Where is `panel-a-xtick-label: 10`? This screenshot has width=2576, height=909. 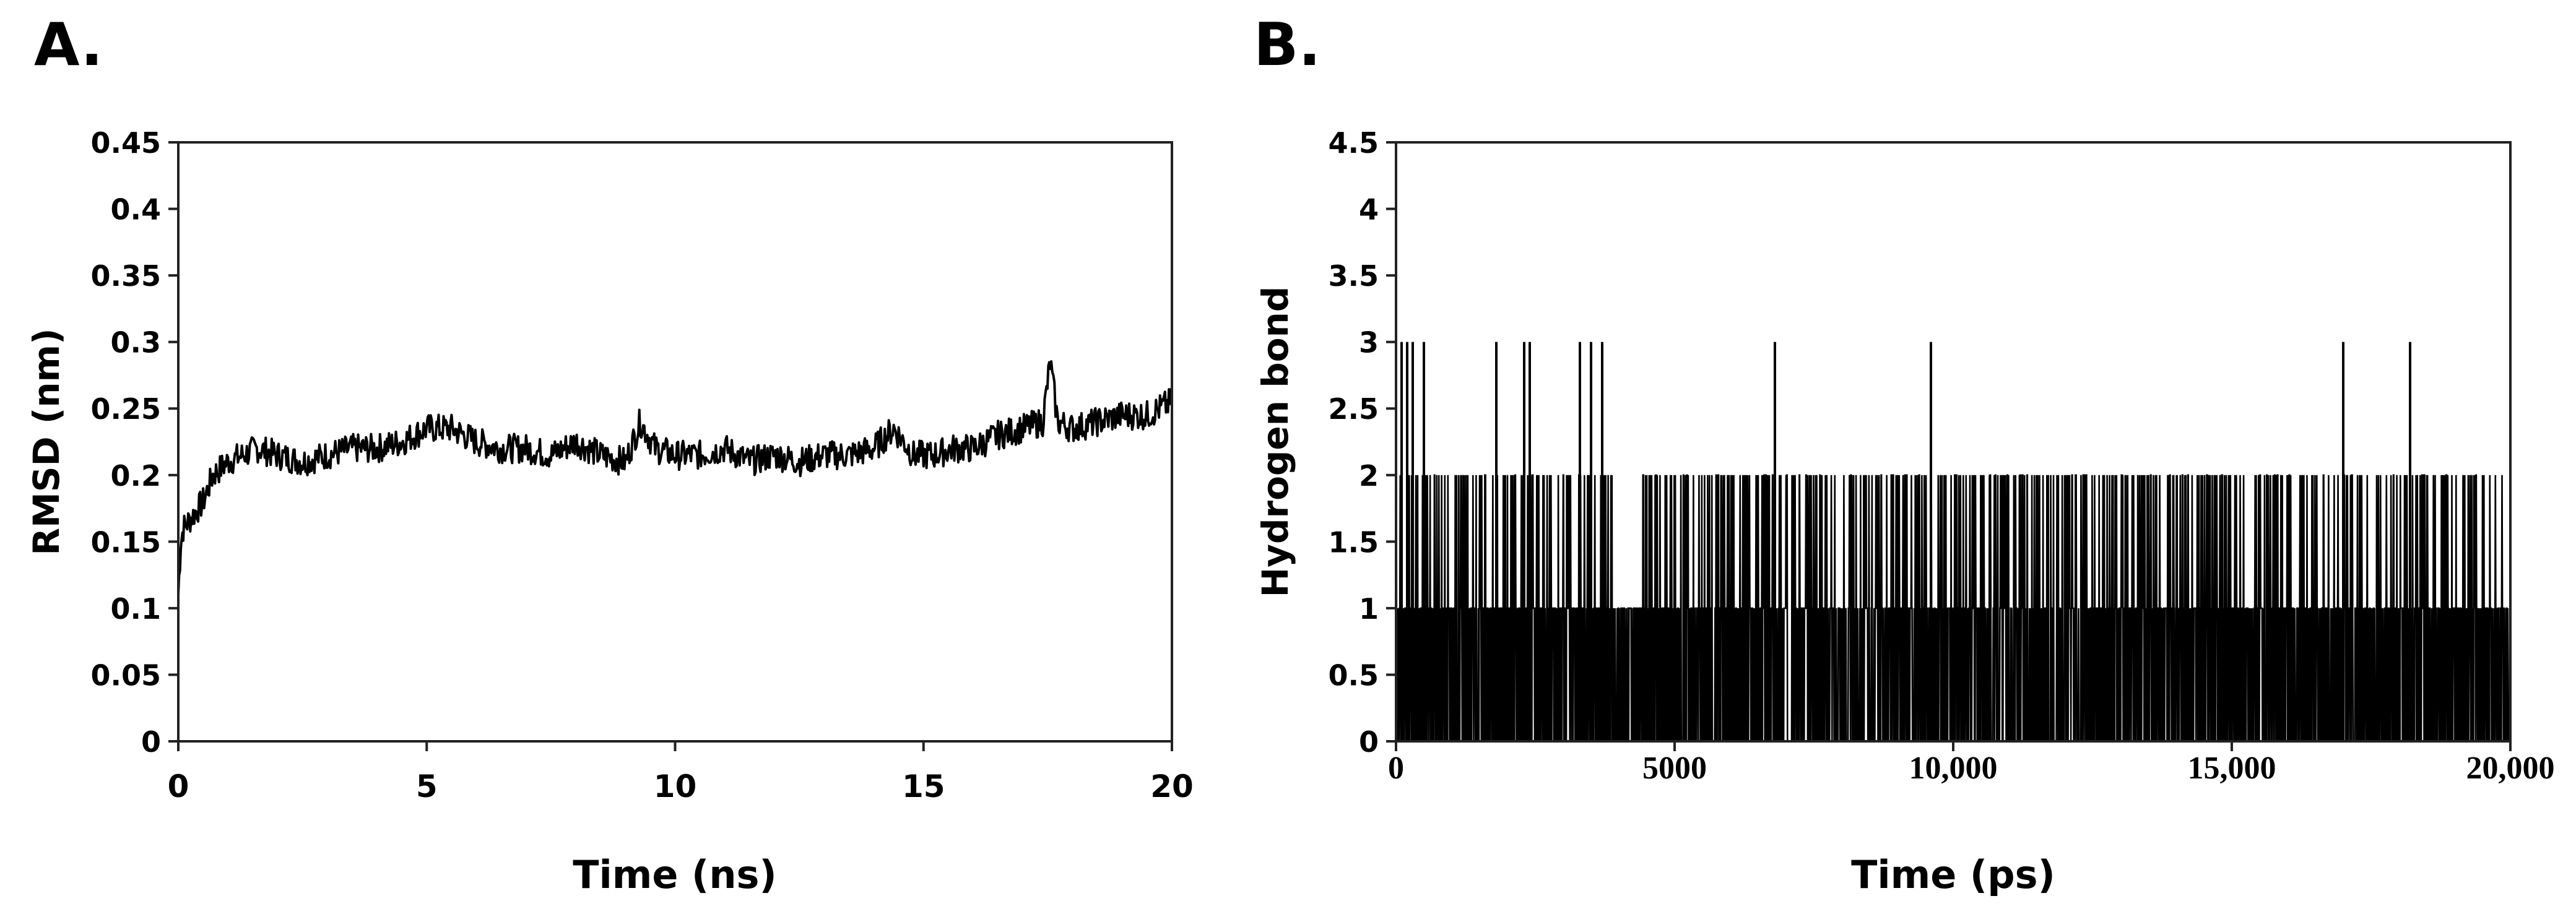 panel-a-xtick-label: 10 is located at coordinates (675, 787).